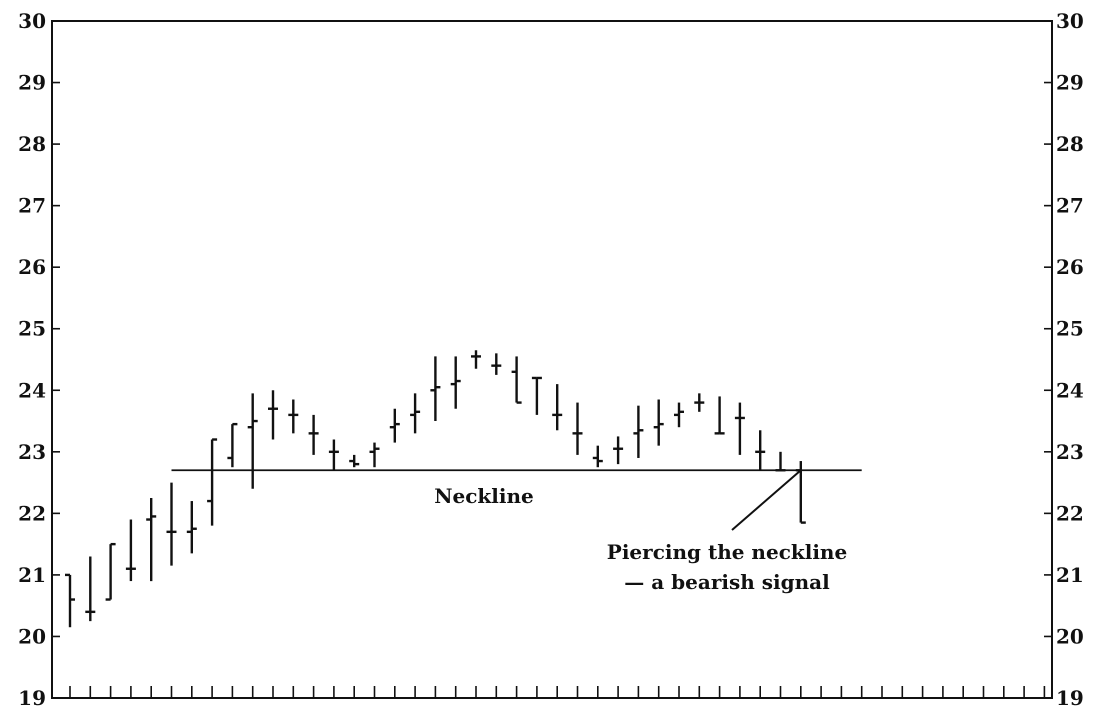 The height and width of the screenshot is (713, 1105). I want to click on y-tick-label-right: 25, so click(1070, 329).